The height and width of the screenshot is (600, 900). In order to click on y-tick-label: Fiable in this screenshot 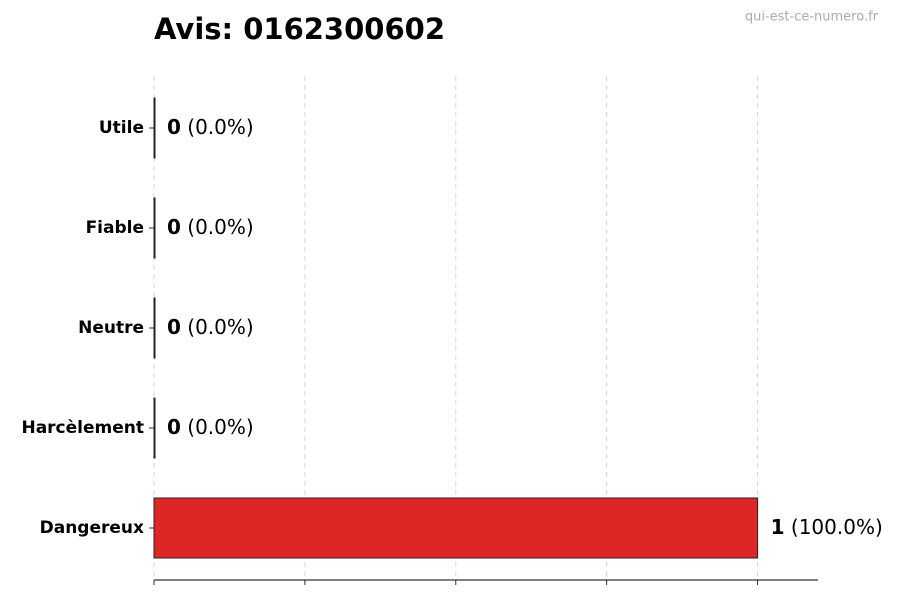, I will do `click(115, 228)`.